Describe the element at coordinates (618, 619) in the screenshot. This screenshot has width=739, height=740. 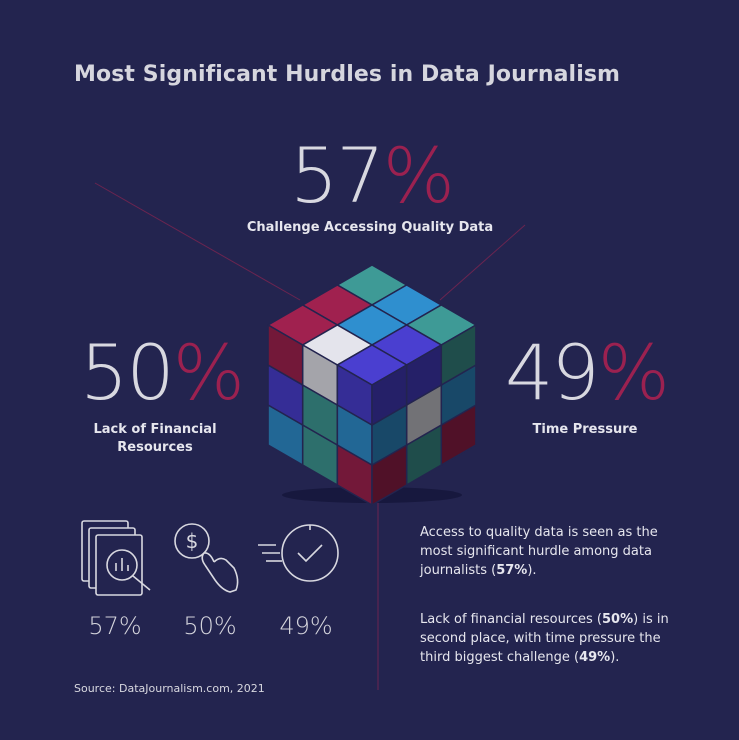
I see `paragraph-2-bold-1: 50%` at that location.